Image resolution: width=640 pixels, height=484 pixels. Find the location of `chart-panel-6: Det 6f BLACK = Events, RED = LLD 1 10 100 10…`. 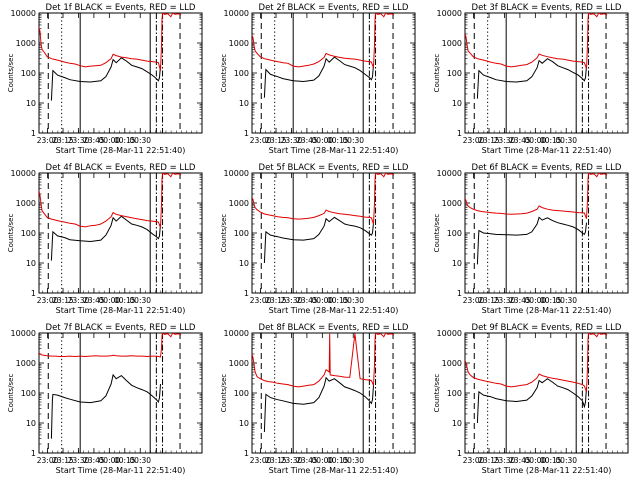

chart-panel-6: Det 6f BLACK = Events, RED = LLD 1 10 100 10… is located at coordinates (531, 239).